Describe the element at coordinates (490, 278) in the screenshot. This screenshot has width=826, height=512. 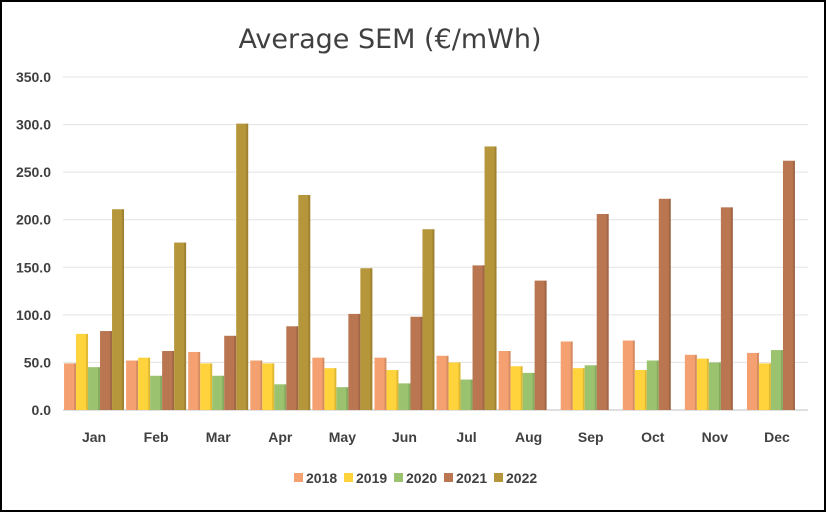
I see `bar-2022-jul` at that location.